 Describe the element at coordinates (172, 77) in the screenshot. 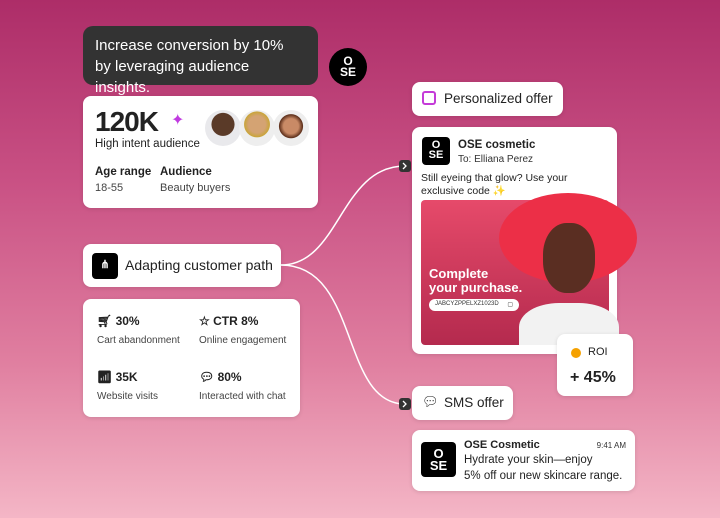

I see `headline-line-2: by leveraging audience insights.` at that location.